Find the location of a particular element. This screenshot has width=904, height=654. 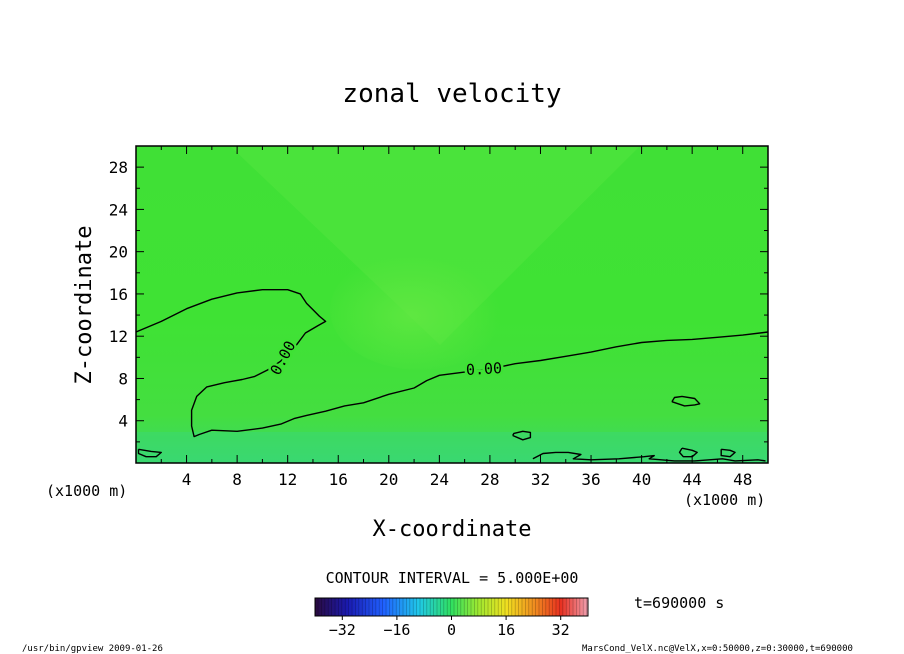

contour-line-loop-c is located at coordinates (149, 453).